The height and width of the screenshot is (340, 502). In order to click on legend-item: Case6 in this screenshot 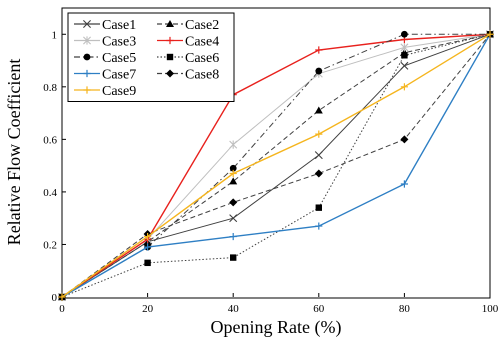, I will do `click(188, 58)`.